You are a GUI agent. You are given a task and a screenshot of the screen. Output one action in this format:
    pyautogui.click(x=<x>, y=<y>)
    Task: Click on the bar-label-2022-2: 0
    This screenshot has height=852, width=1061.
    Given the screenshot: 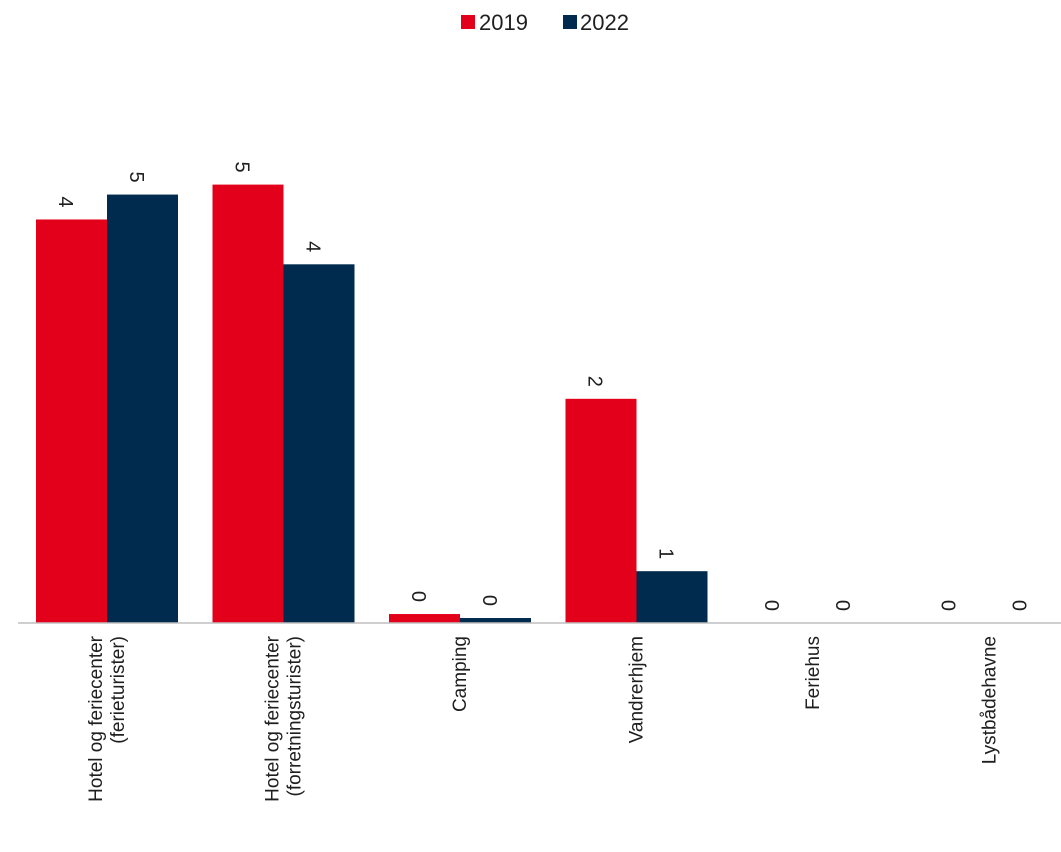 What is the action you would take?
    pyautogui.click(x=489, y=600)
    